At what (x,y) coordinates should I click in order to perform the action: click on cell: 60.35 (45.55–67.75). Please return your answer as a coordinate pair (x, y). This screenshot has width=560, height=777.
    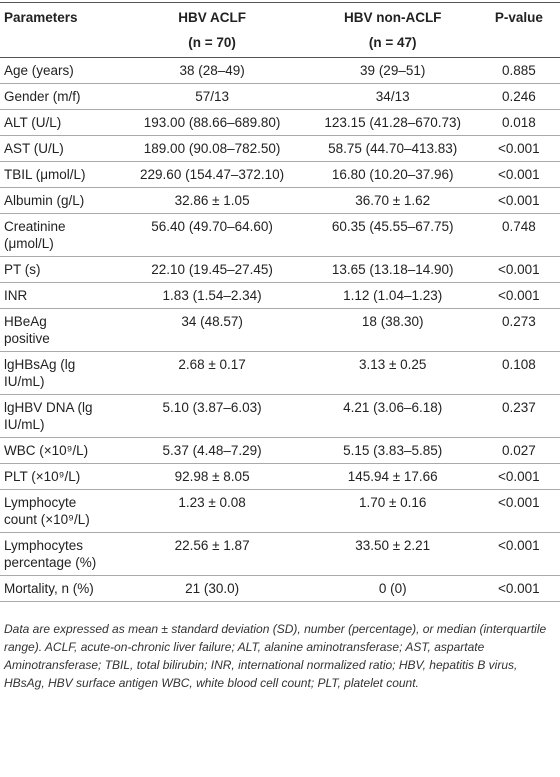
    Looking at the image, I should click on (392, 235).